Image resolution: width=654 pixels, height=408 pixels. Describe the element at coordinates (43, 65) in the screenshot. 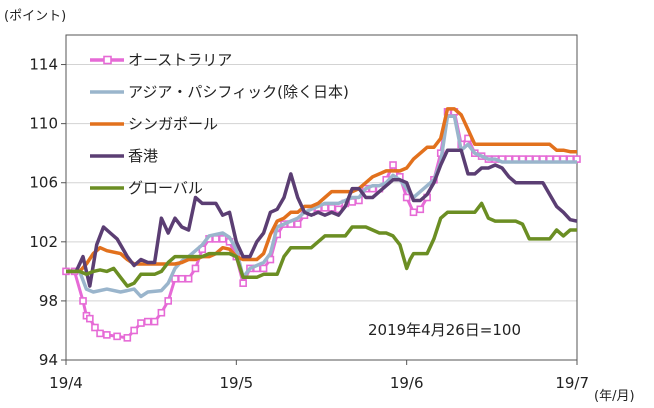

I see `y-tick-label: 114` at that location.